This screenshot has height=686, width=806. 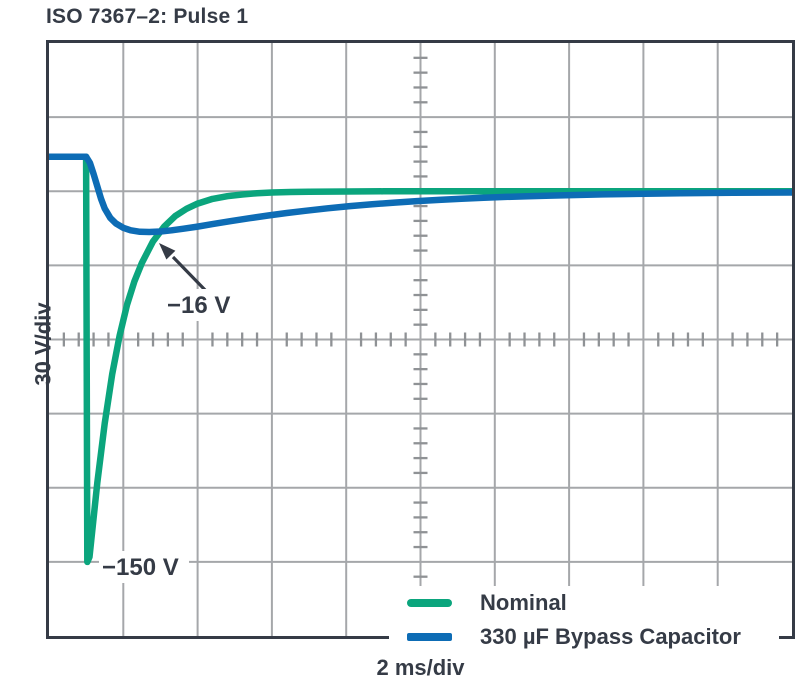 What do you see at coordinates (610, 636) in the screenshot?
I see `legend-label-bypass-capacitor: 330 µF Bypass Capacitor` at bounding box center [610, 636].